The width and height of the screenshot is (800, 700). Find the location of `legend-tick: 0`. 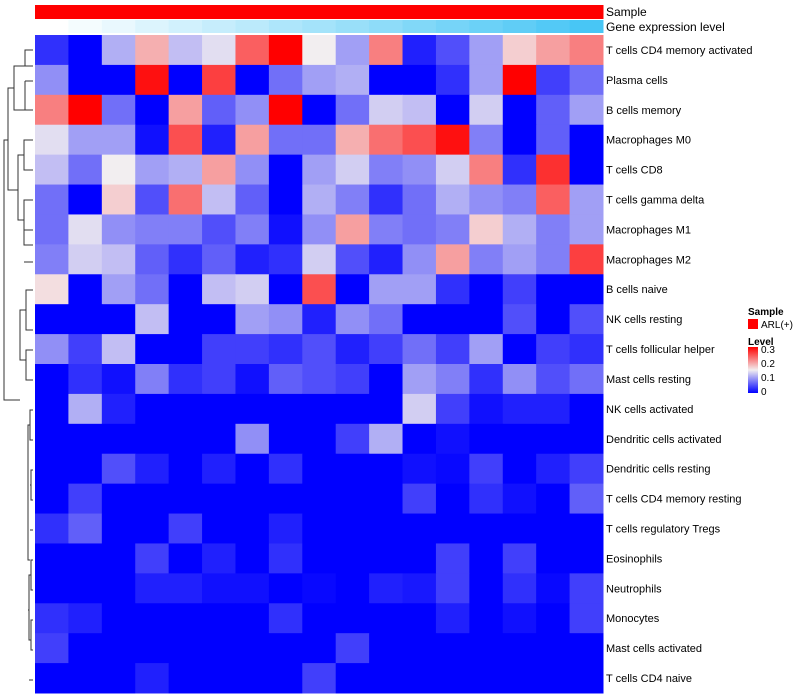

legend-tick: 0 is located at coordinates (764, 392).